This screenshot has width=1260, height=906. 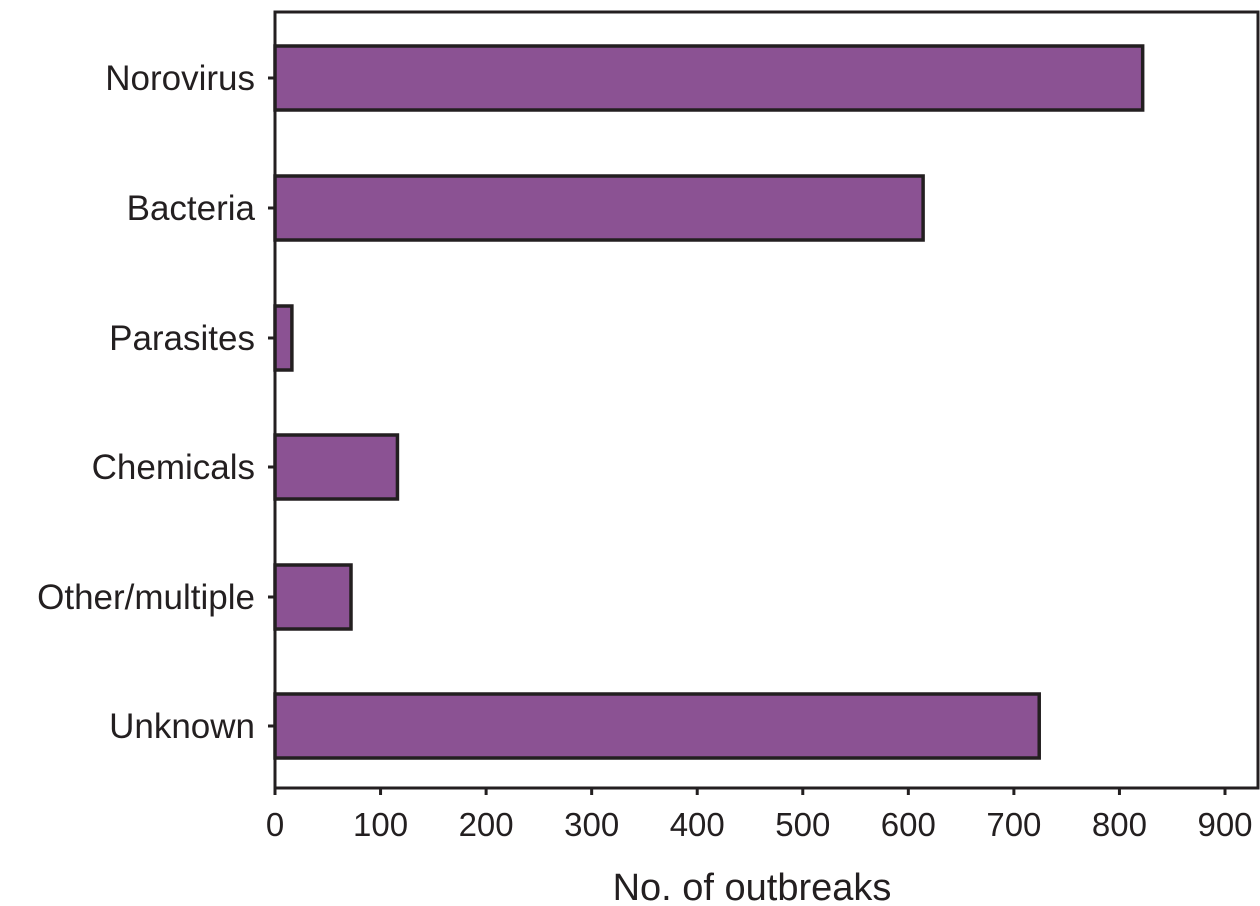 I want to click on x-tick-label: 900, so click(x=1224, y=824).